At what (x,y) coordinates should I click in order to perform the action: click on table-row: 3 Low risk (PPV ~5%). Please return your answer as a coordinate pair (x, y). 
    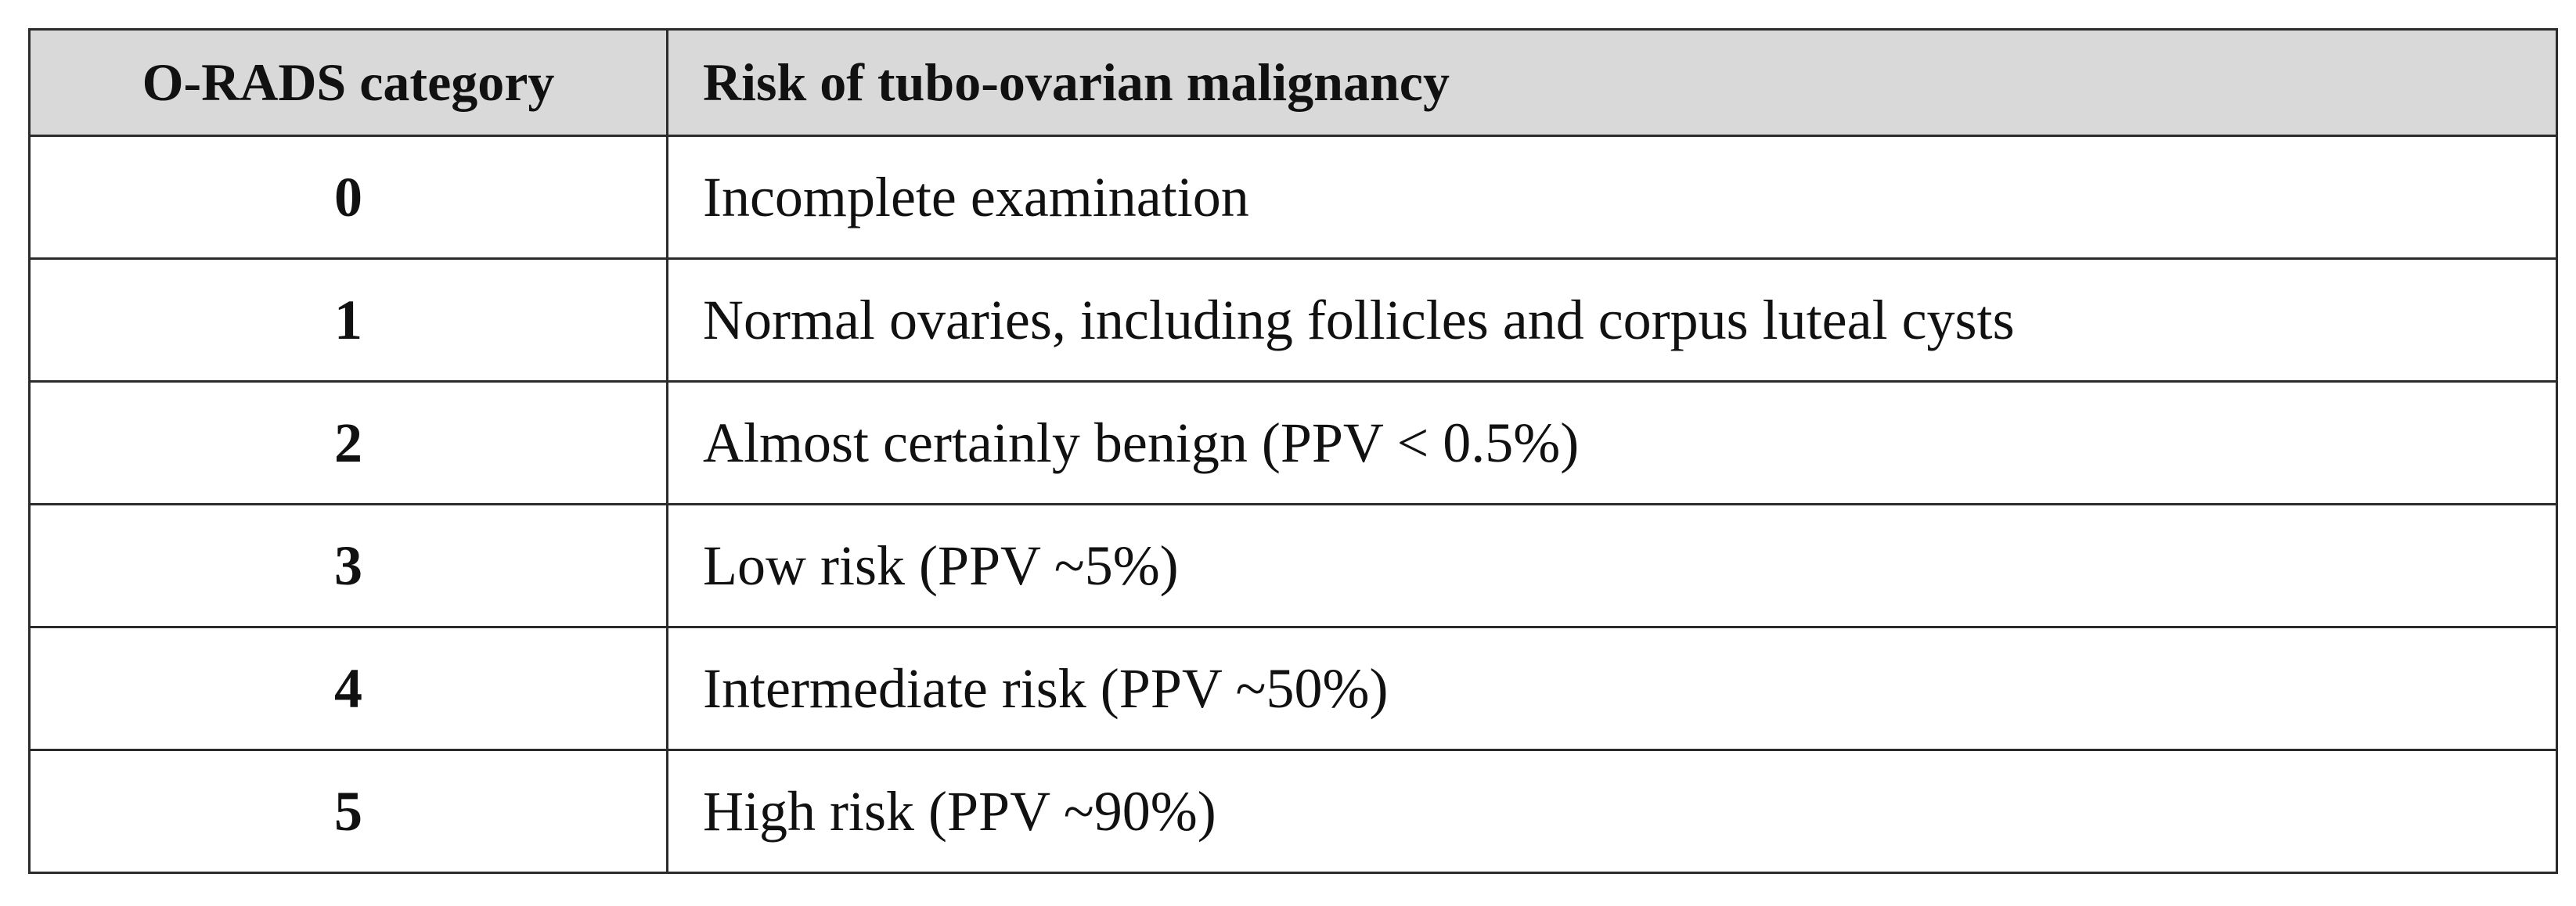
    Looking at the image, I should click on (1293, 566).